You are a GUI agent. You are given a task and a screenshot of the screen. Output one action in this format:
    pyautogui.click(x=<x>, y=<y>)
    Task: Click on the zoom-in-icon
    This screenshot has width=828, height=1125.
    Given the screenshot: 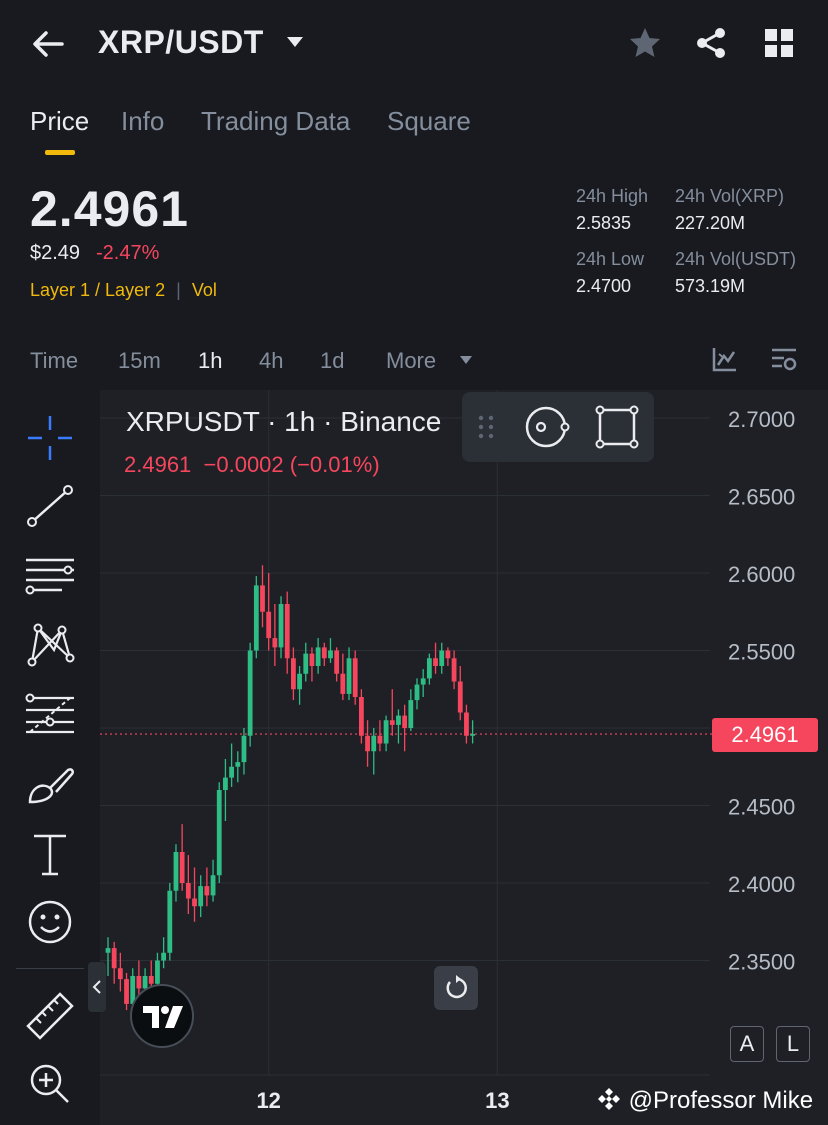 What is the action you would take?
    pyautogui.click(x=50, y=1084)
    